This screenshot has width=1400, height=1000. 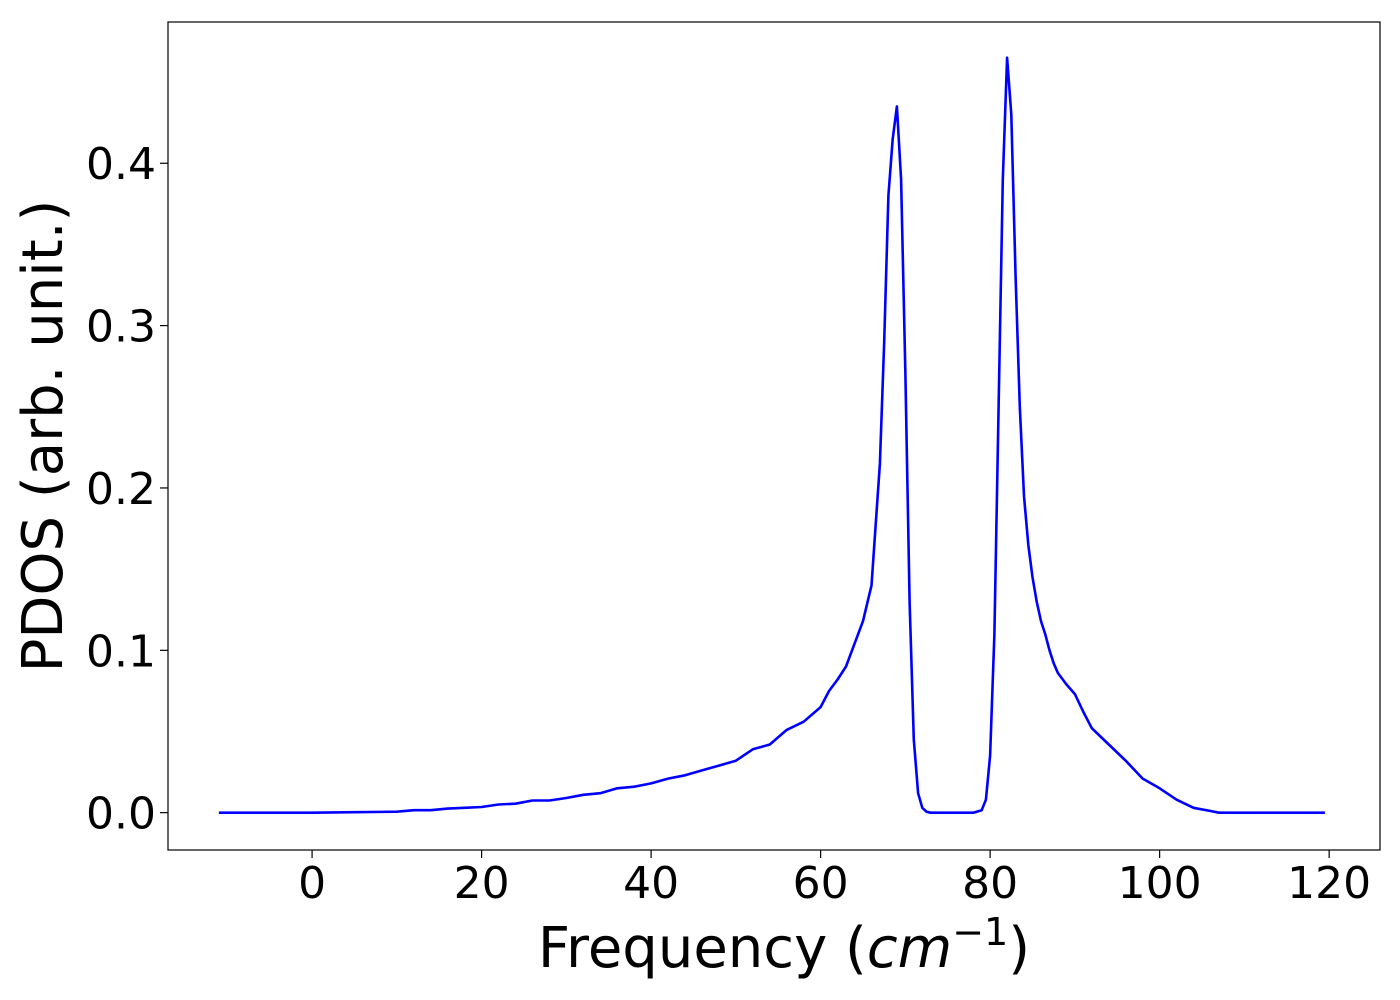 I want to click on x-axis-ticks: 0 20 40 60 80 100 120, so click(x=834, y=879).